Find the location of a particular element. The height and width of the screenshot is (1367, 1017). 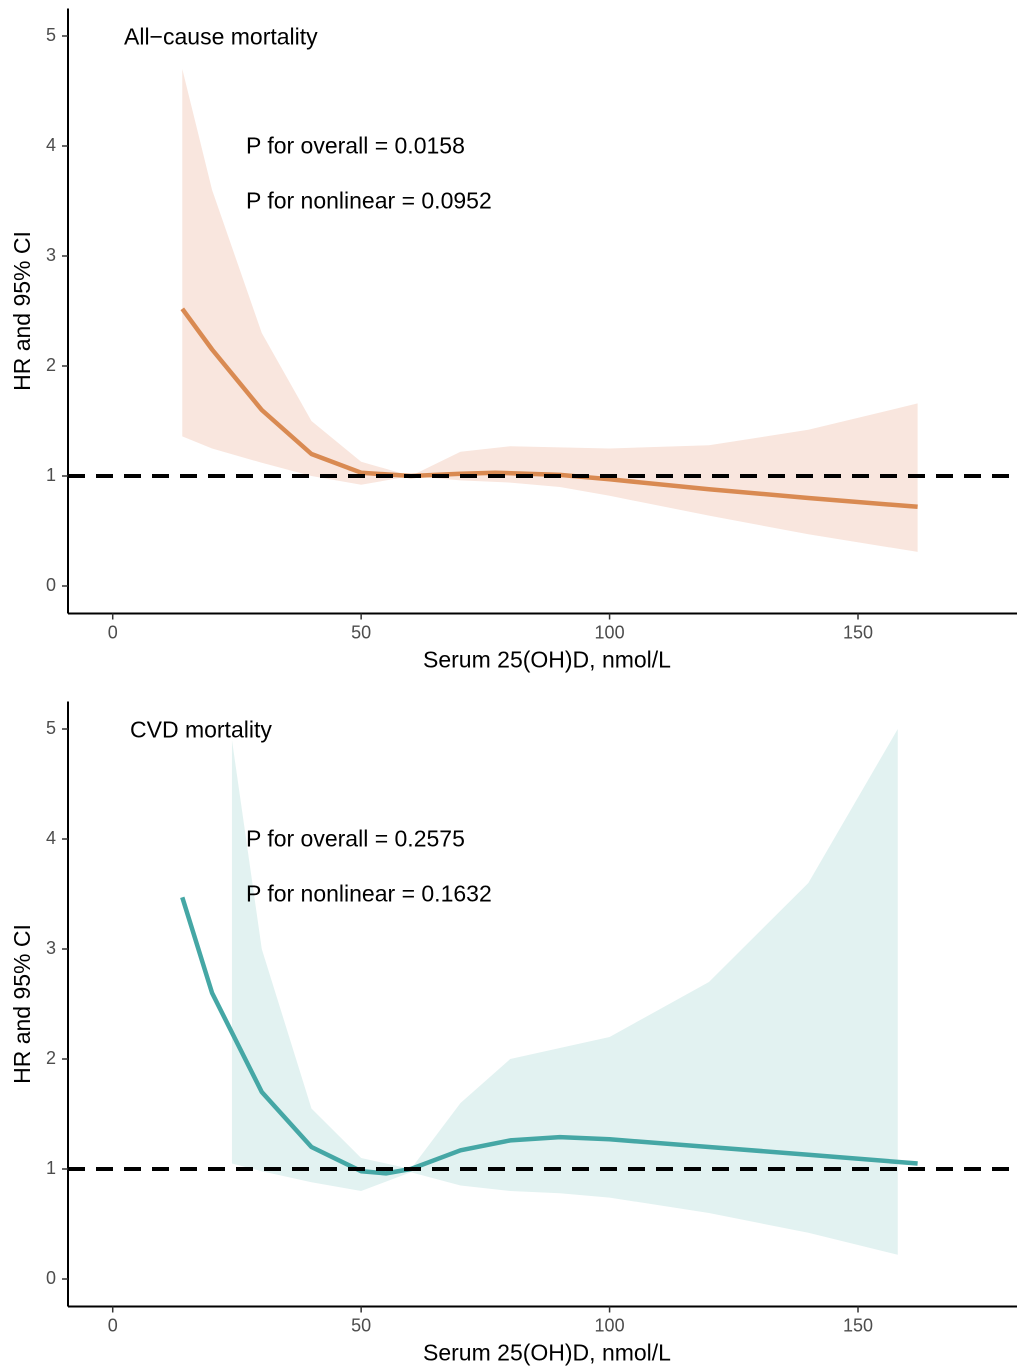

p-overall: P for overall = 0.0158 is located at coordinates (355, 146).